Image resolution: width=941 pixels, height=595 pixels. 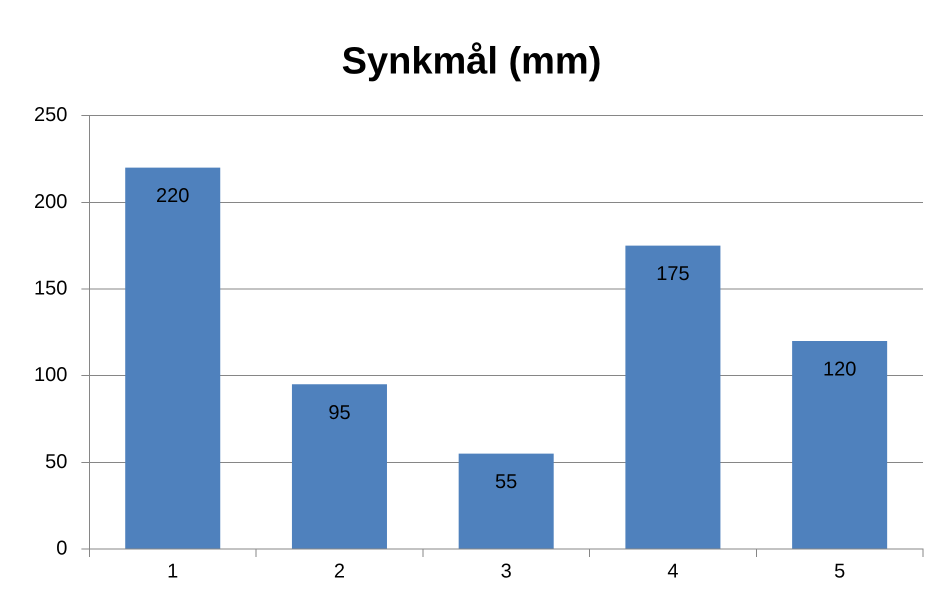 What do you see at coordinates (839, 369) in the screenshot?
I see `data-label: 120` at bounding box center [839, 369].